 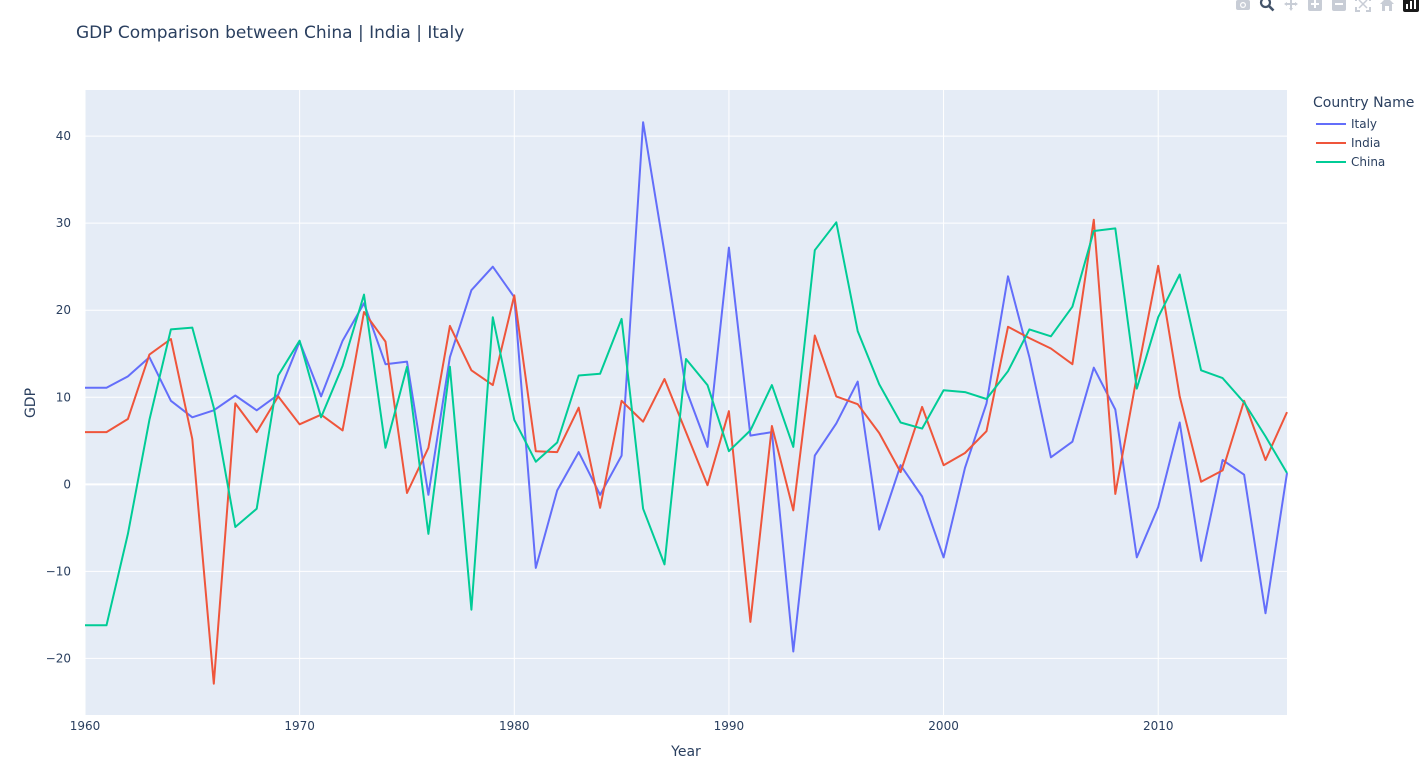 What do you see at coordinates (1348, 143) in the screenshot?
I see `legend-item-india: India` at bounding box center [1348, 143].